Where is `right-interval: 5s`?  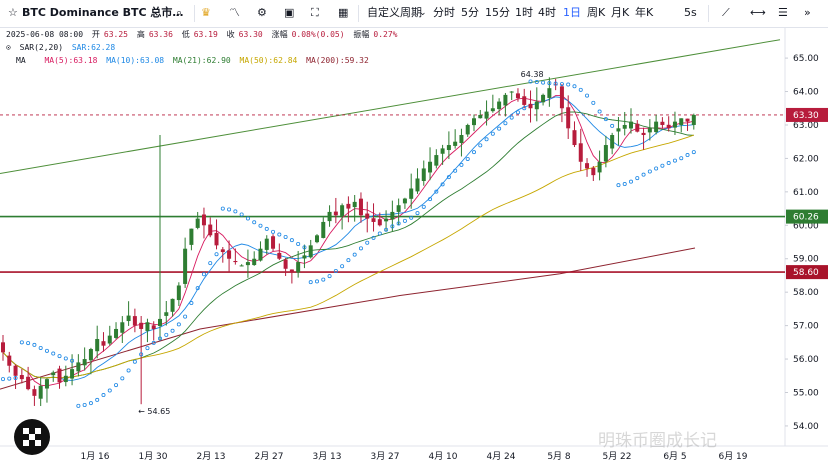
right-interval: 5s is located at coordinates (690, 12).